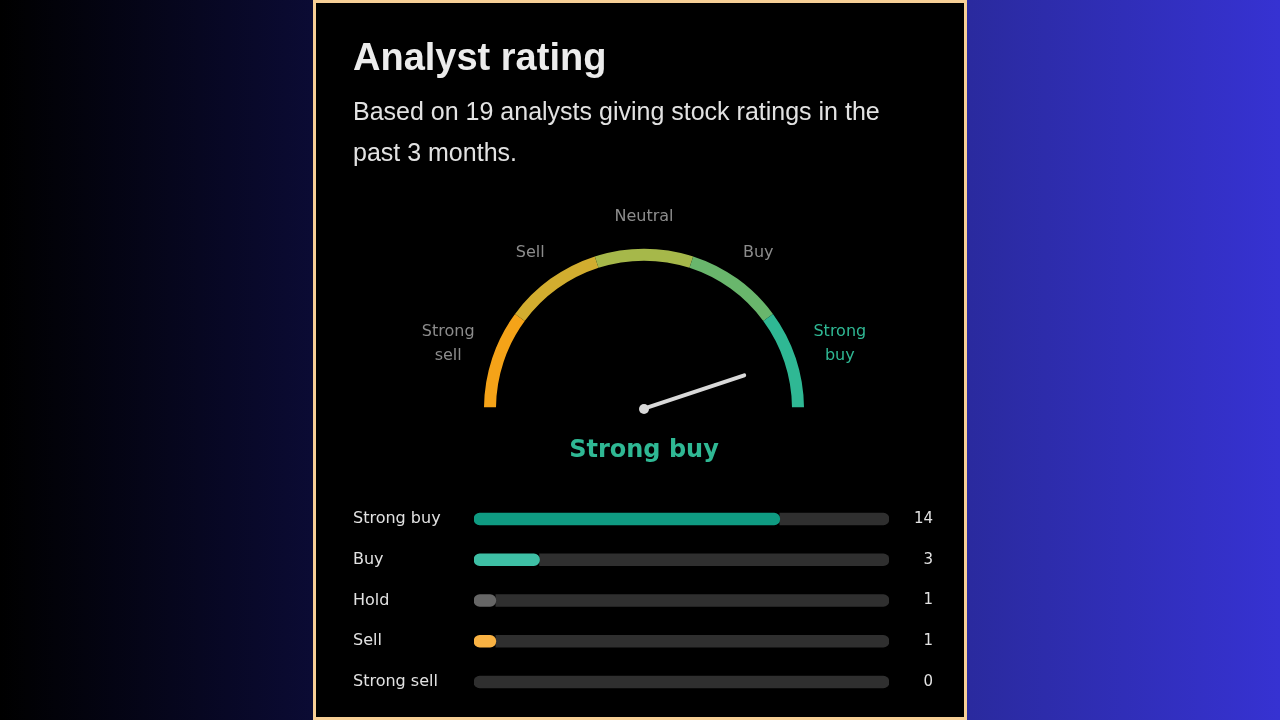 The height and width of the screenshot is (720, 1280). I want to click on y-tick-label: Hold, so click(371, 599).